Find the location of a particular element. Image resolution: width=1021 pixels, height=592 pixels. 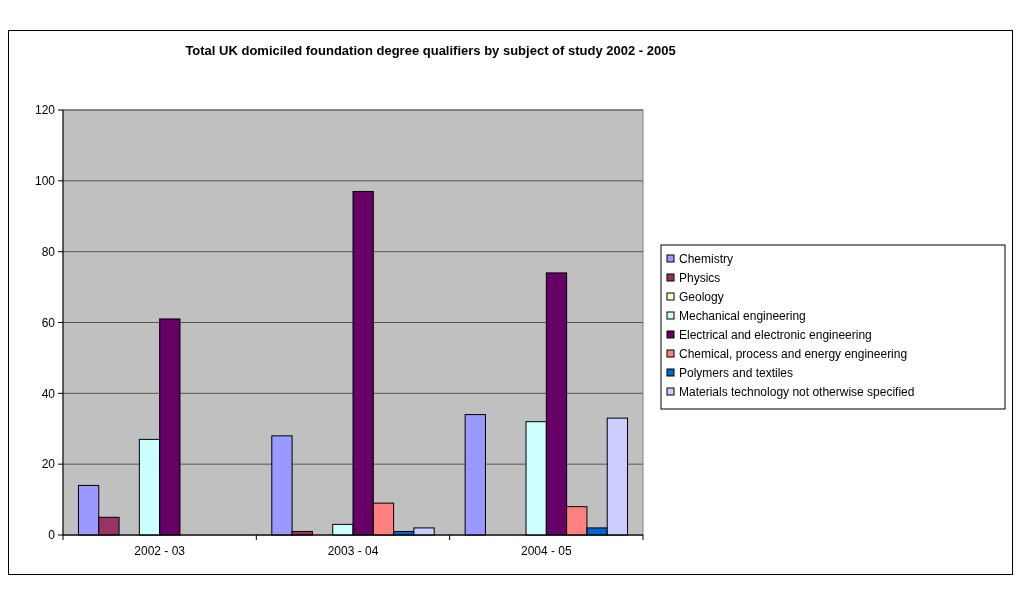

legend-label: Polymers and textiles is located at coordinates (736, 373).